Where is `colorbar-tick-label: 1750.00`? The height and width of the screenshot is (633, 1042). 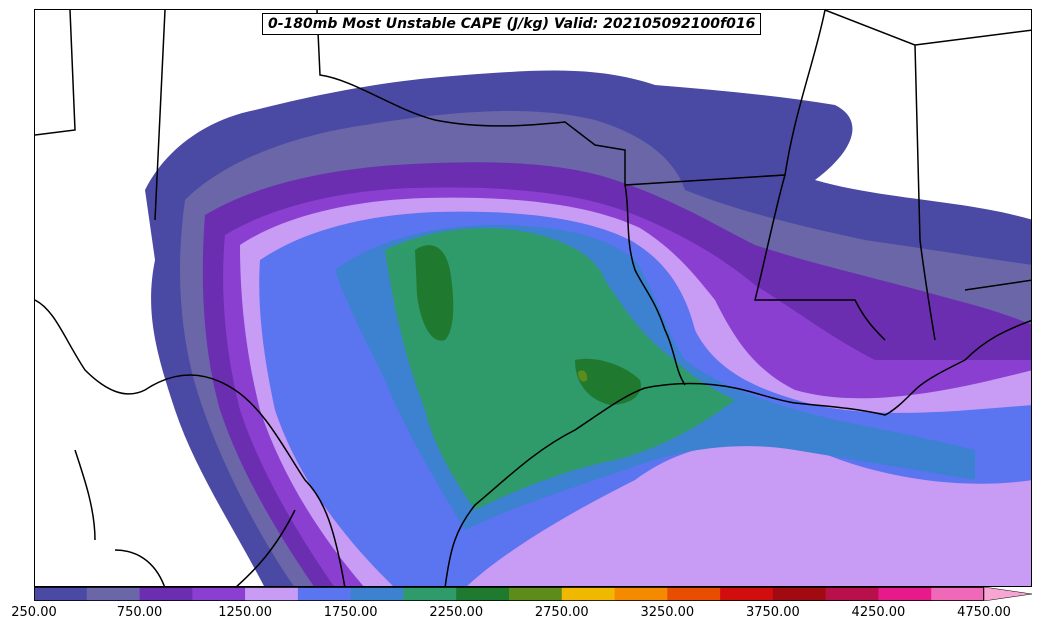
colorbar-tick-label: 1750.00 is located at coordinates (350, 612).